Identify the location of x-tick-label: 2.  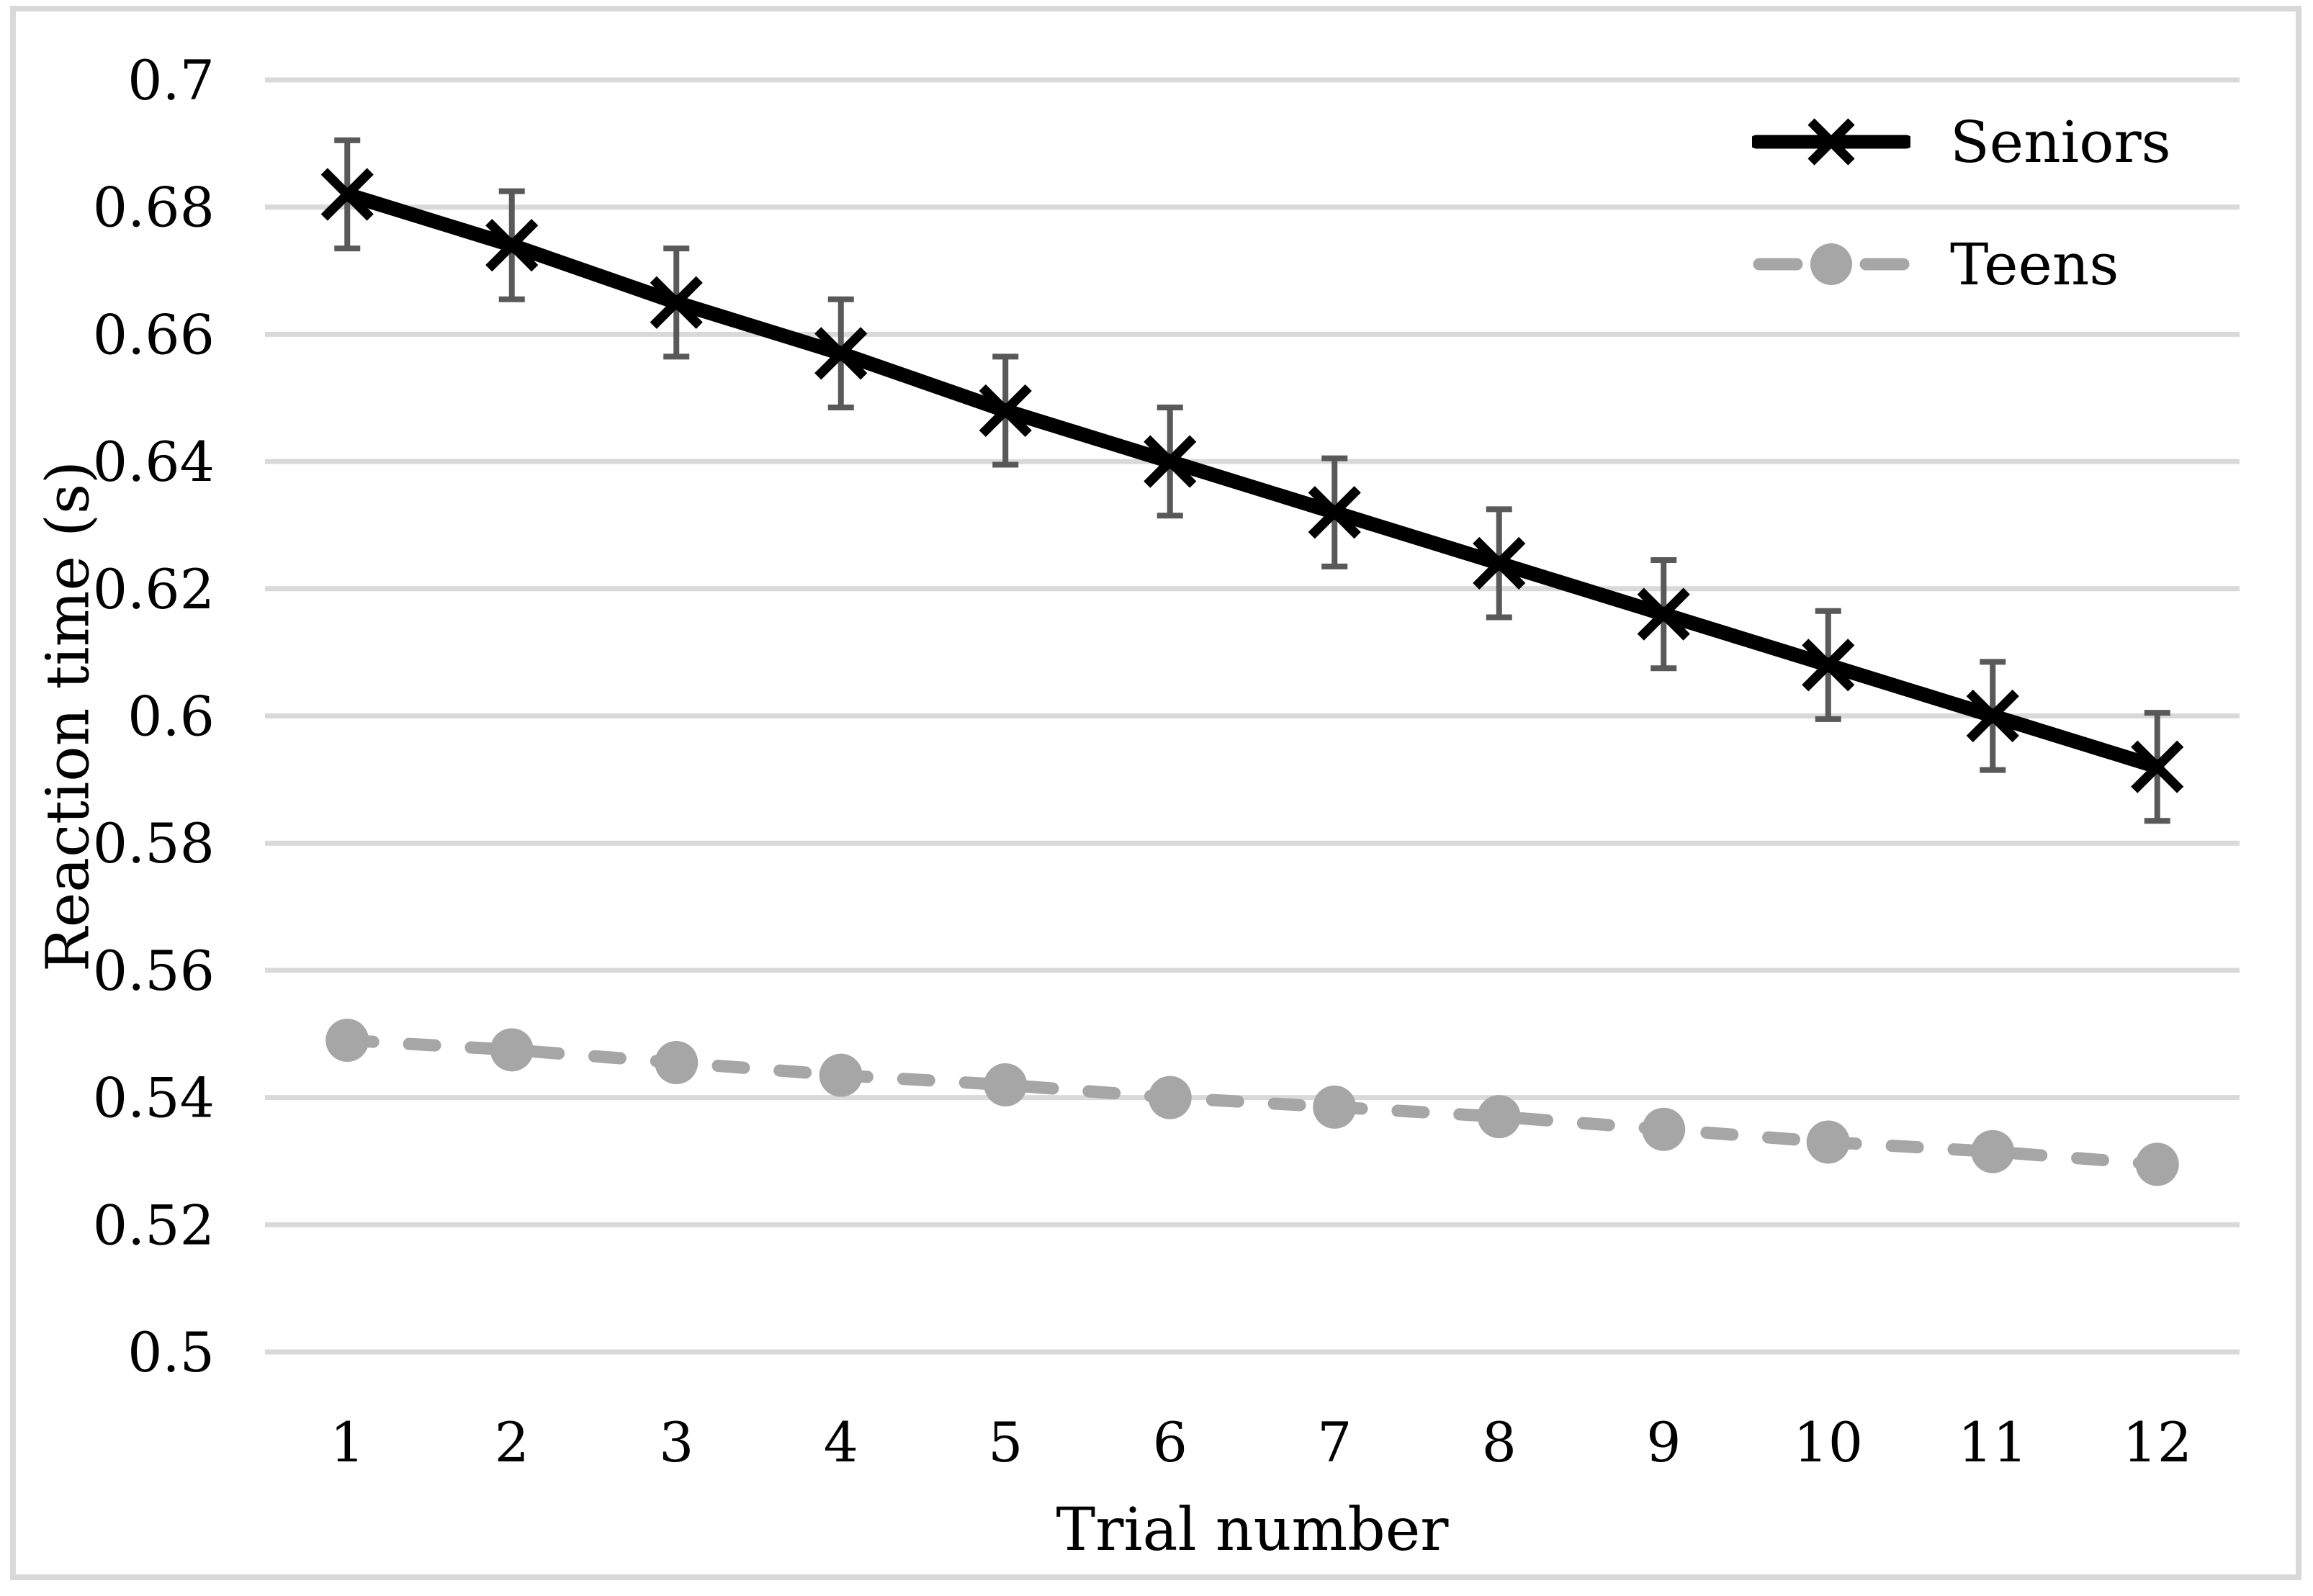
(512, 1442).